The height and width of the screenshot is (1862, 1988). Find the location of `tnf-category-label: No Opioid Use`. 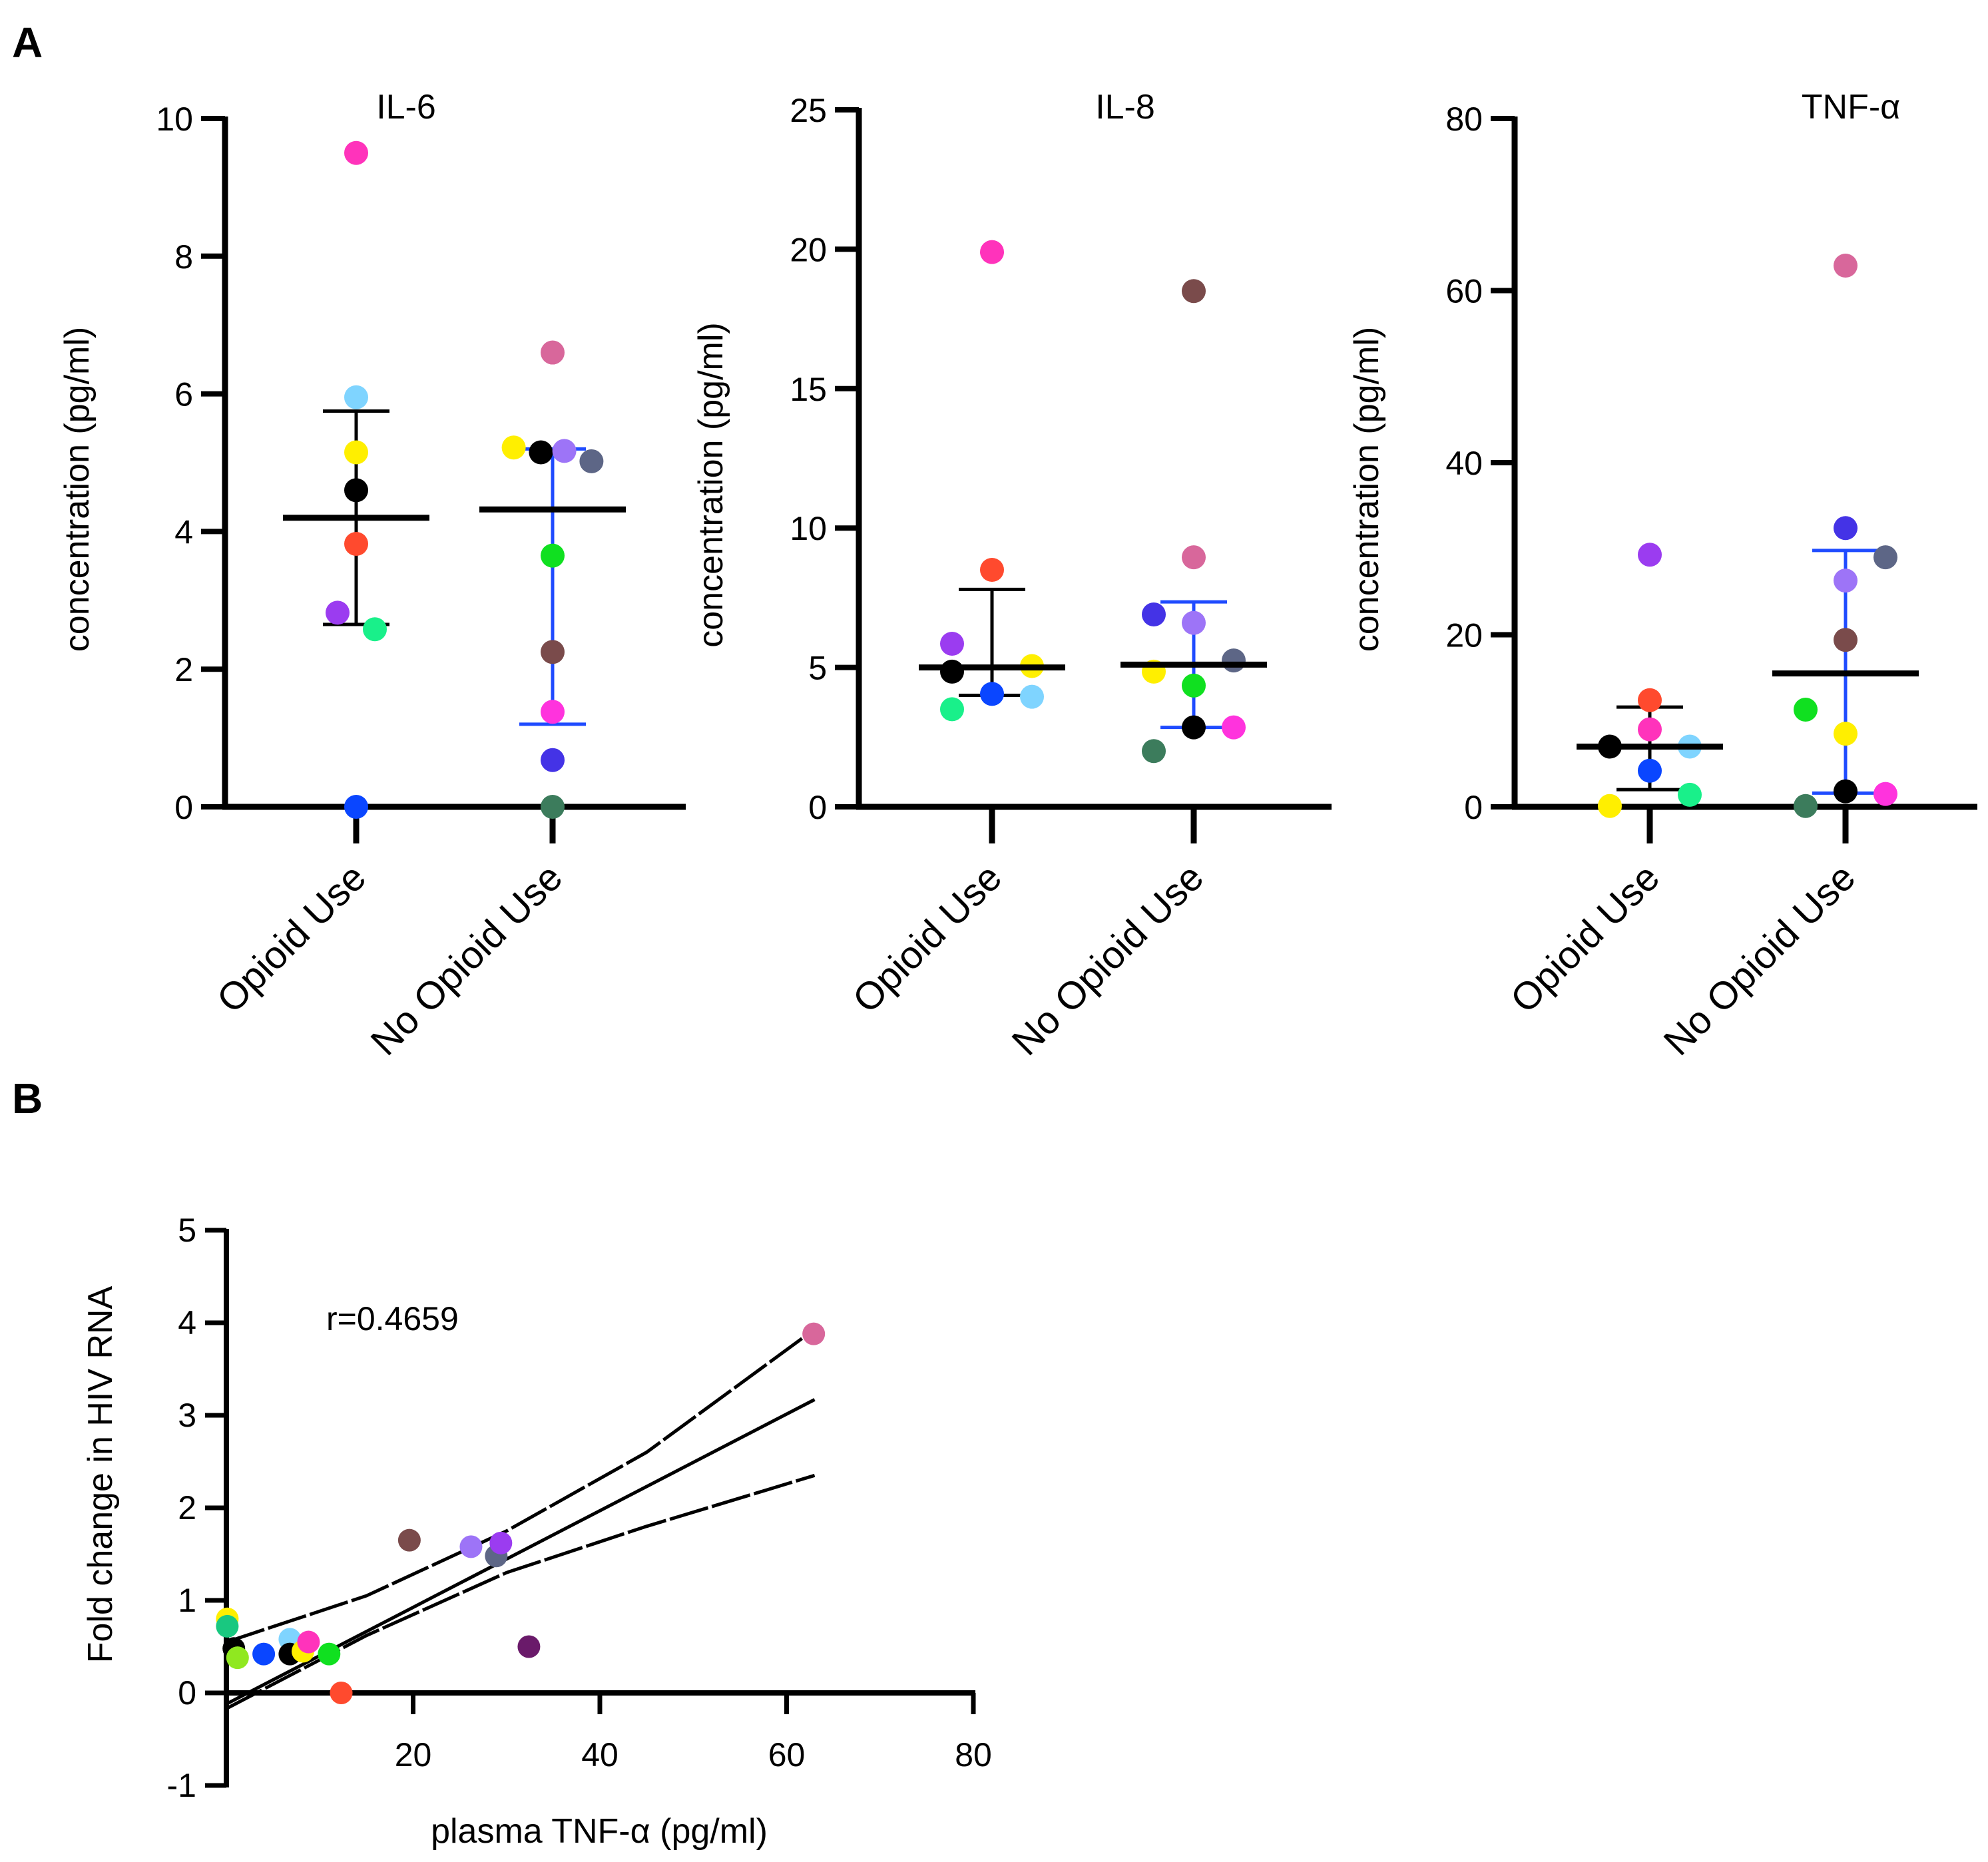

tnf-category-label: No Opioid Use is located at coordinates (1760, 959).